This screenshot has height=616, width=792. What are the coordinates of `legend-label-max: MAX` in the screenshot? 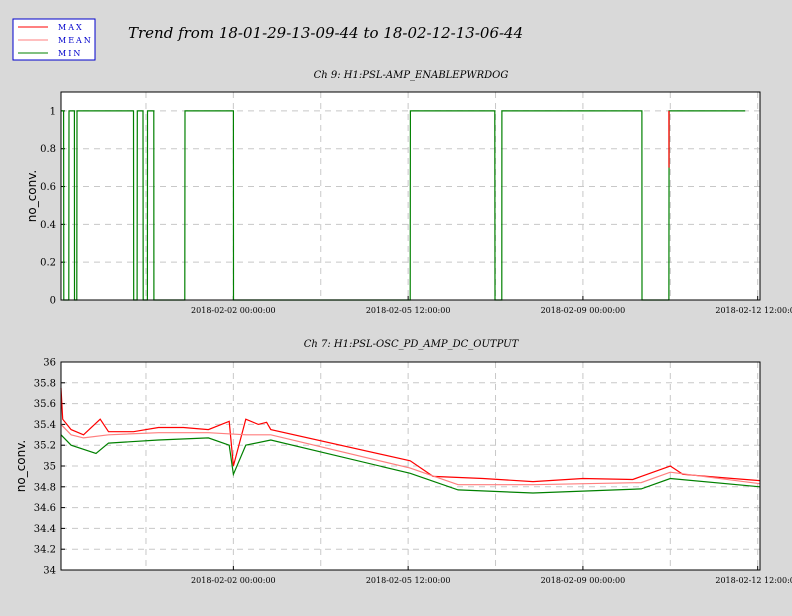 It's located at (71, 27).